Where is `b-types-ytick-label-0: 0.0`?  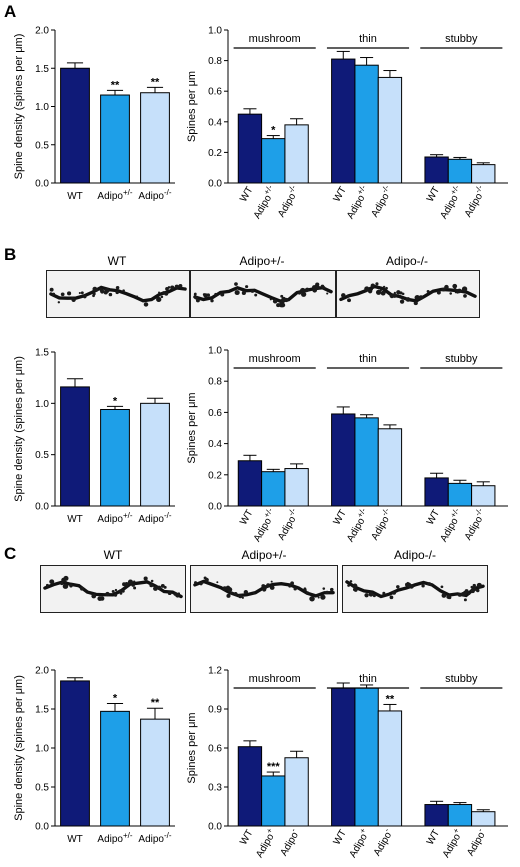 b-types-ytick-label-0: 0.0 is located at coordinates (215, 507).